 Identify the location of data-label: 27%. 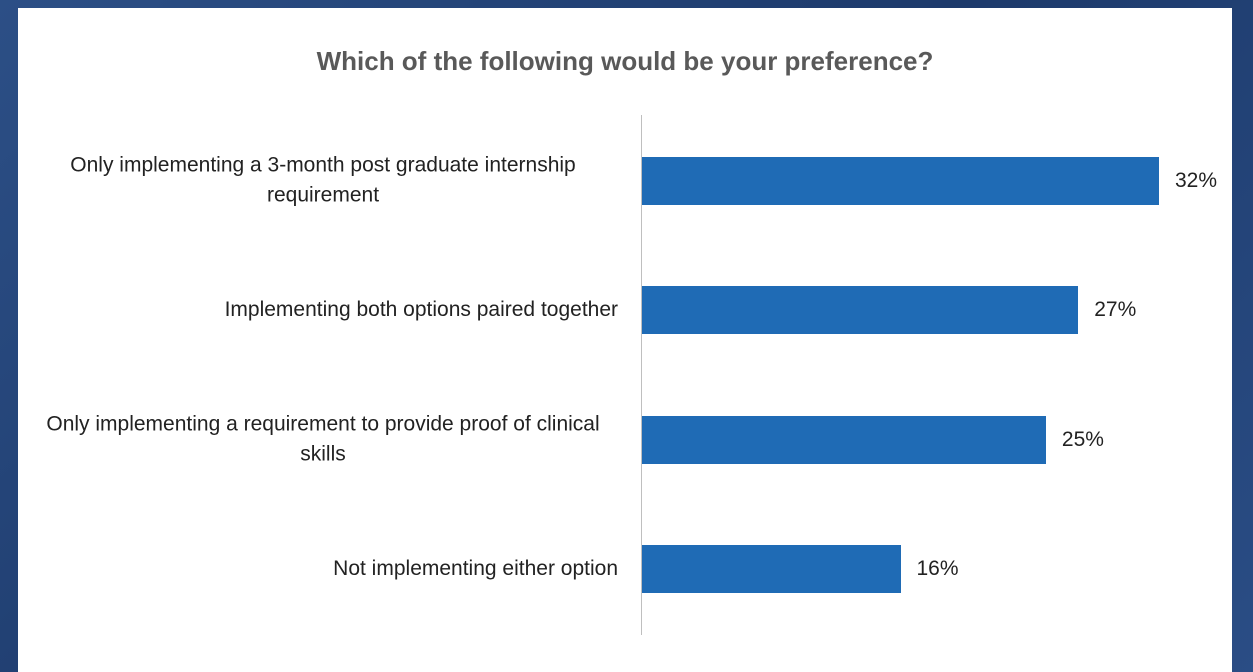
(1115, 310).